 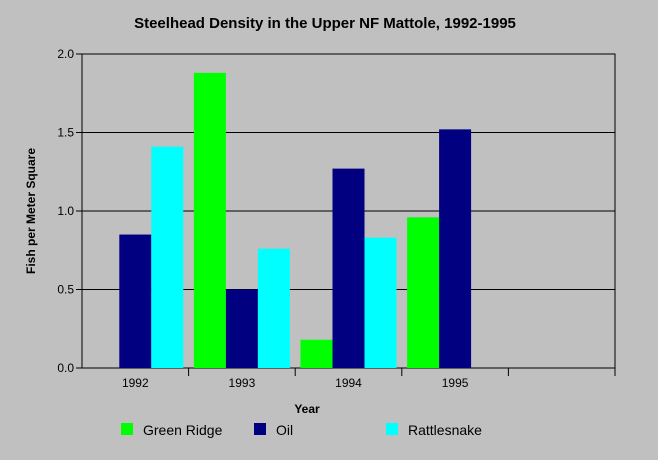 What do you see at coordinates (307, 409) in the screenshot?
I see `x-axis-label: Year` at bounding box center [307, 409].